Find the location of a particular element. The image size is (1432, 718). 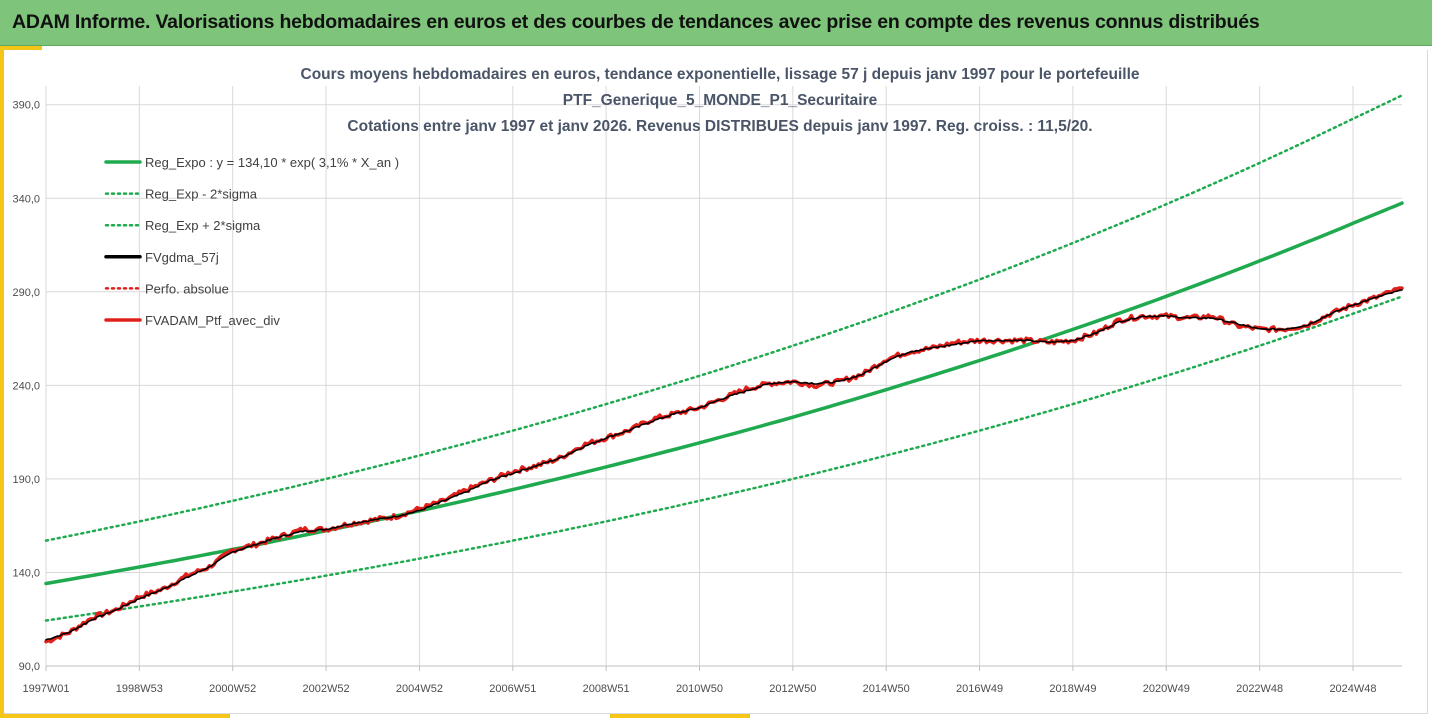

x-tick-label: 2002W52 is located at coordinates (326, 689).